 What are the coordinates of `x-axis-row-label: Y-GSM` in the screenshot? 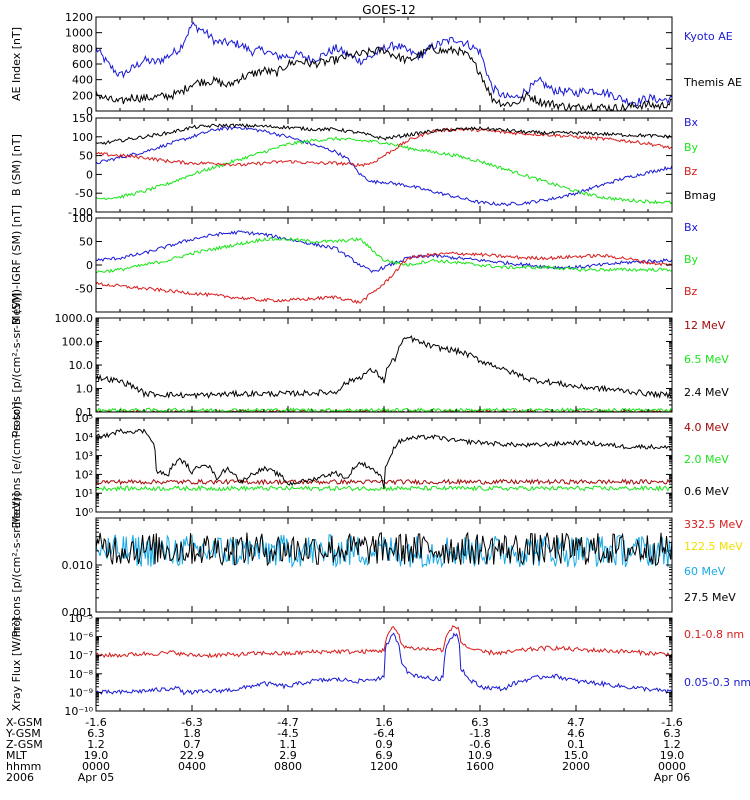 It's located at (23, 733).